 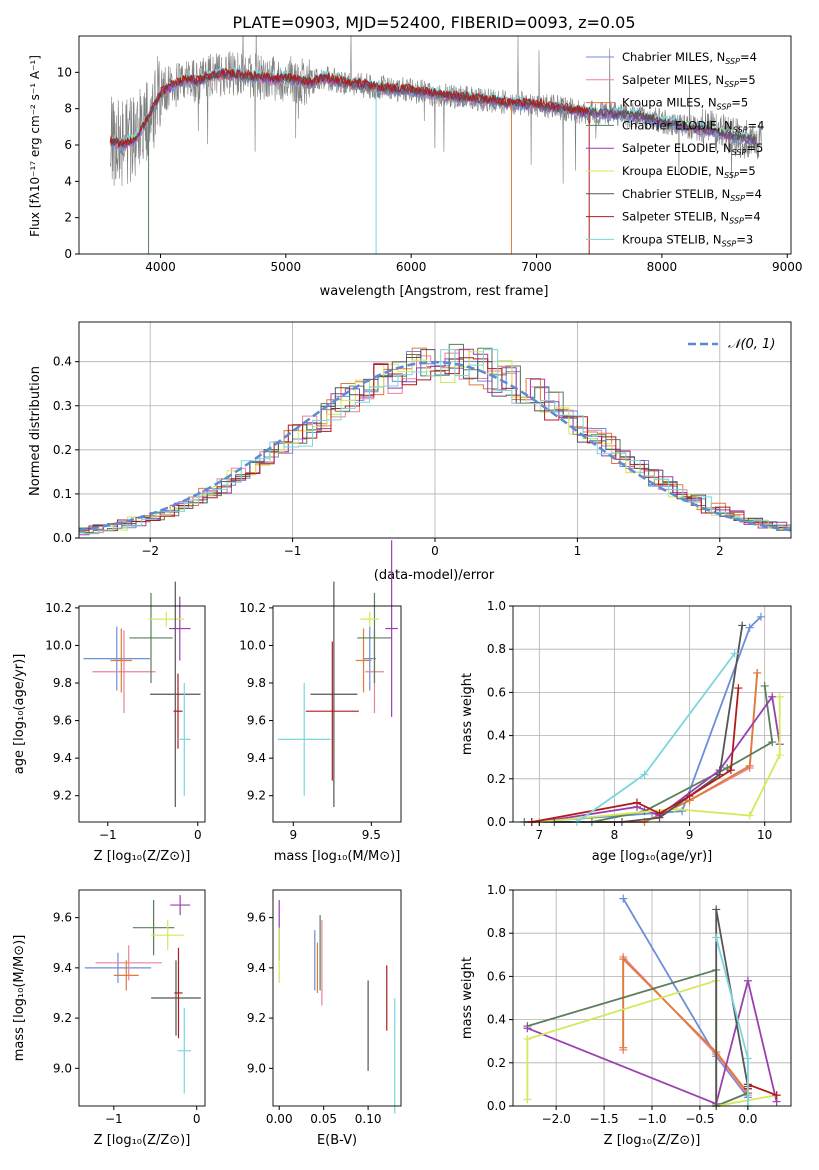 What do you see at coordinates (662, 267) in the screenshot?
I see `x-tick-label: 8000` at bounding box center [662, 267].